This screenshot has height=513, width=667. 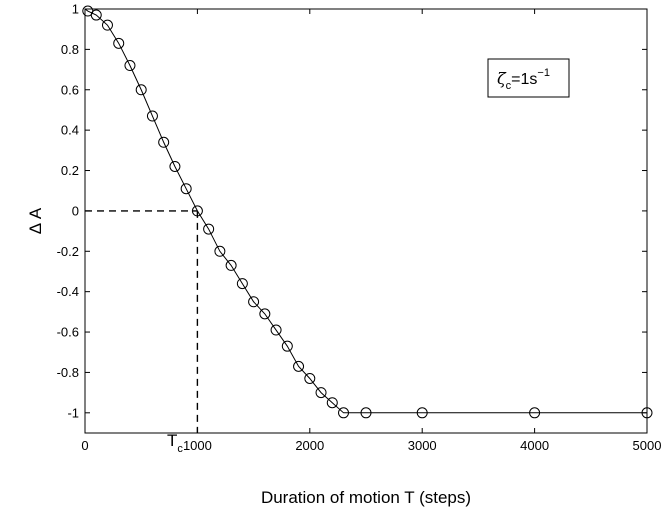 I want to click on x-tick-label: 4000, so click(x=534, y=445).